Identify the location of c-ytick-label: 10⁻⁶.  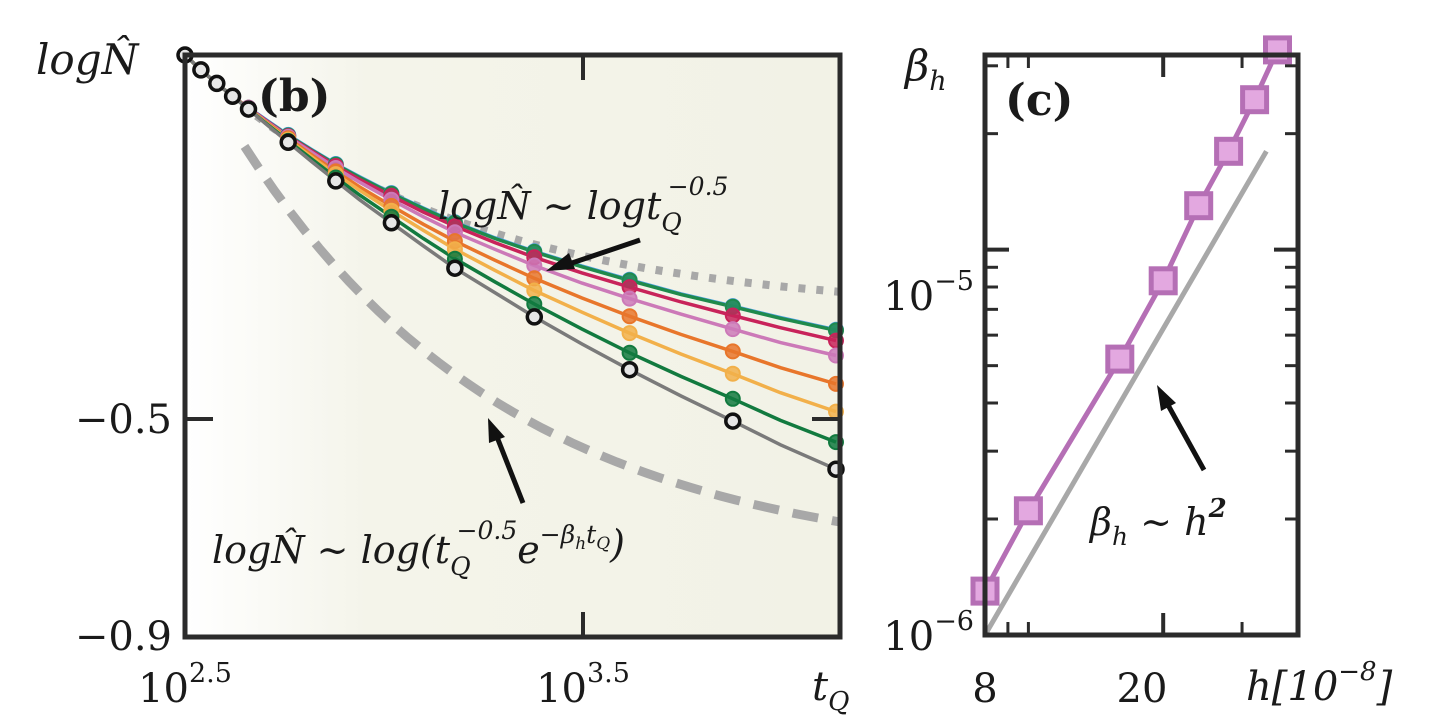
(928, 633).